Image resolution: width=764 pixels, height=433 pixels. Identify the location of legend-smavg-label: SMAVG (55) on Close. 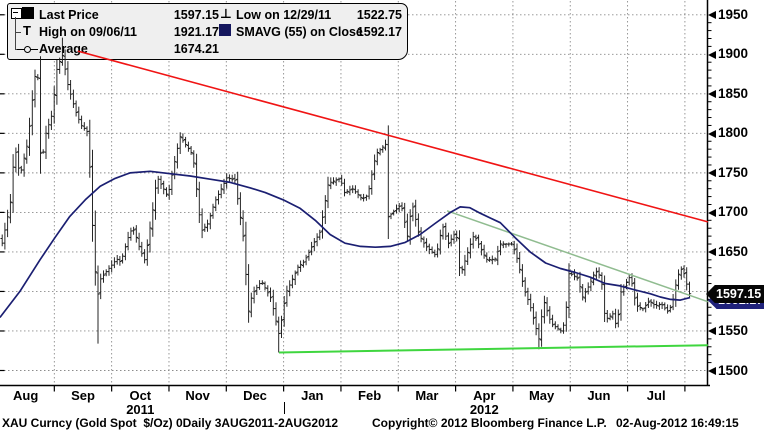
(299, 32).